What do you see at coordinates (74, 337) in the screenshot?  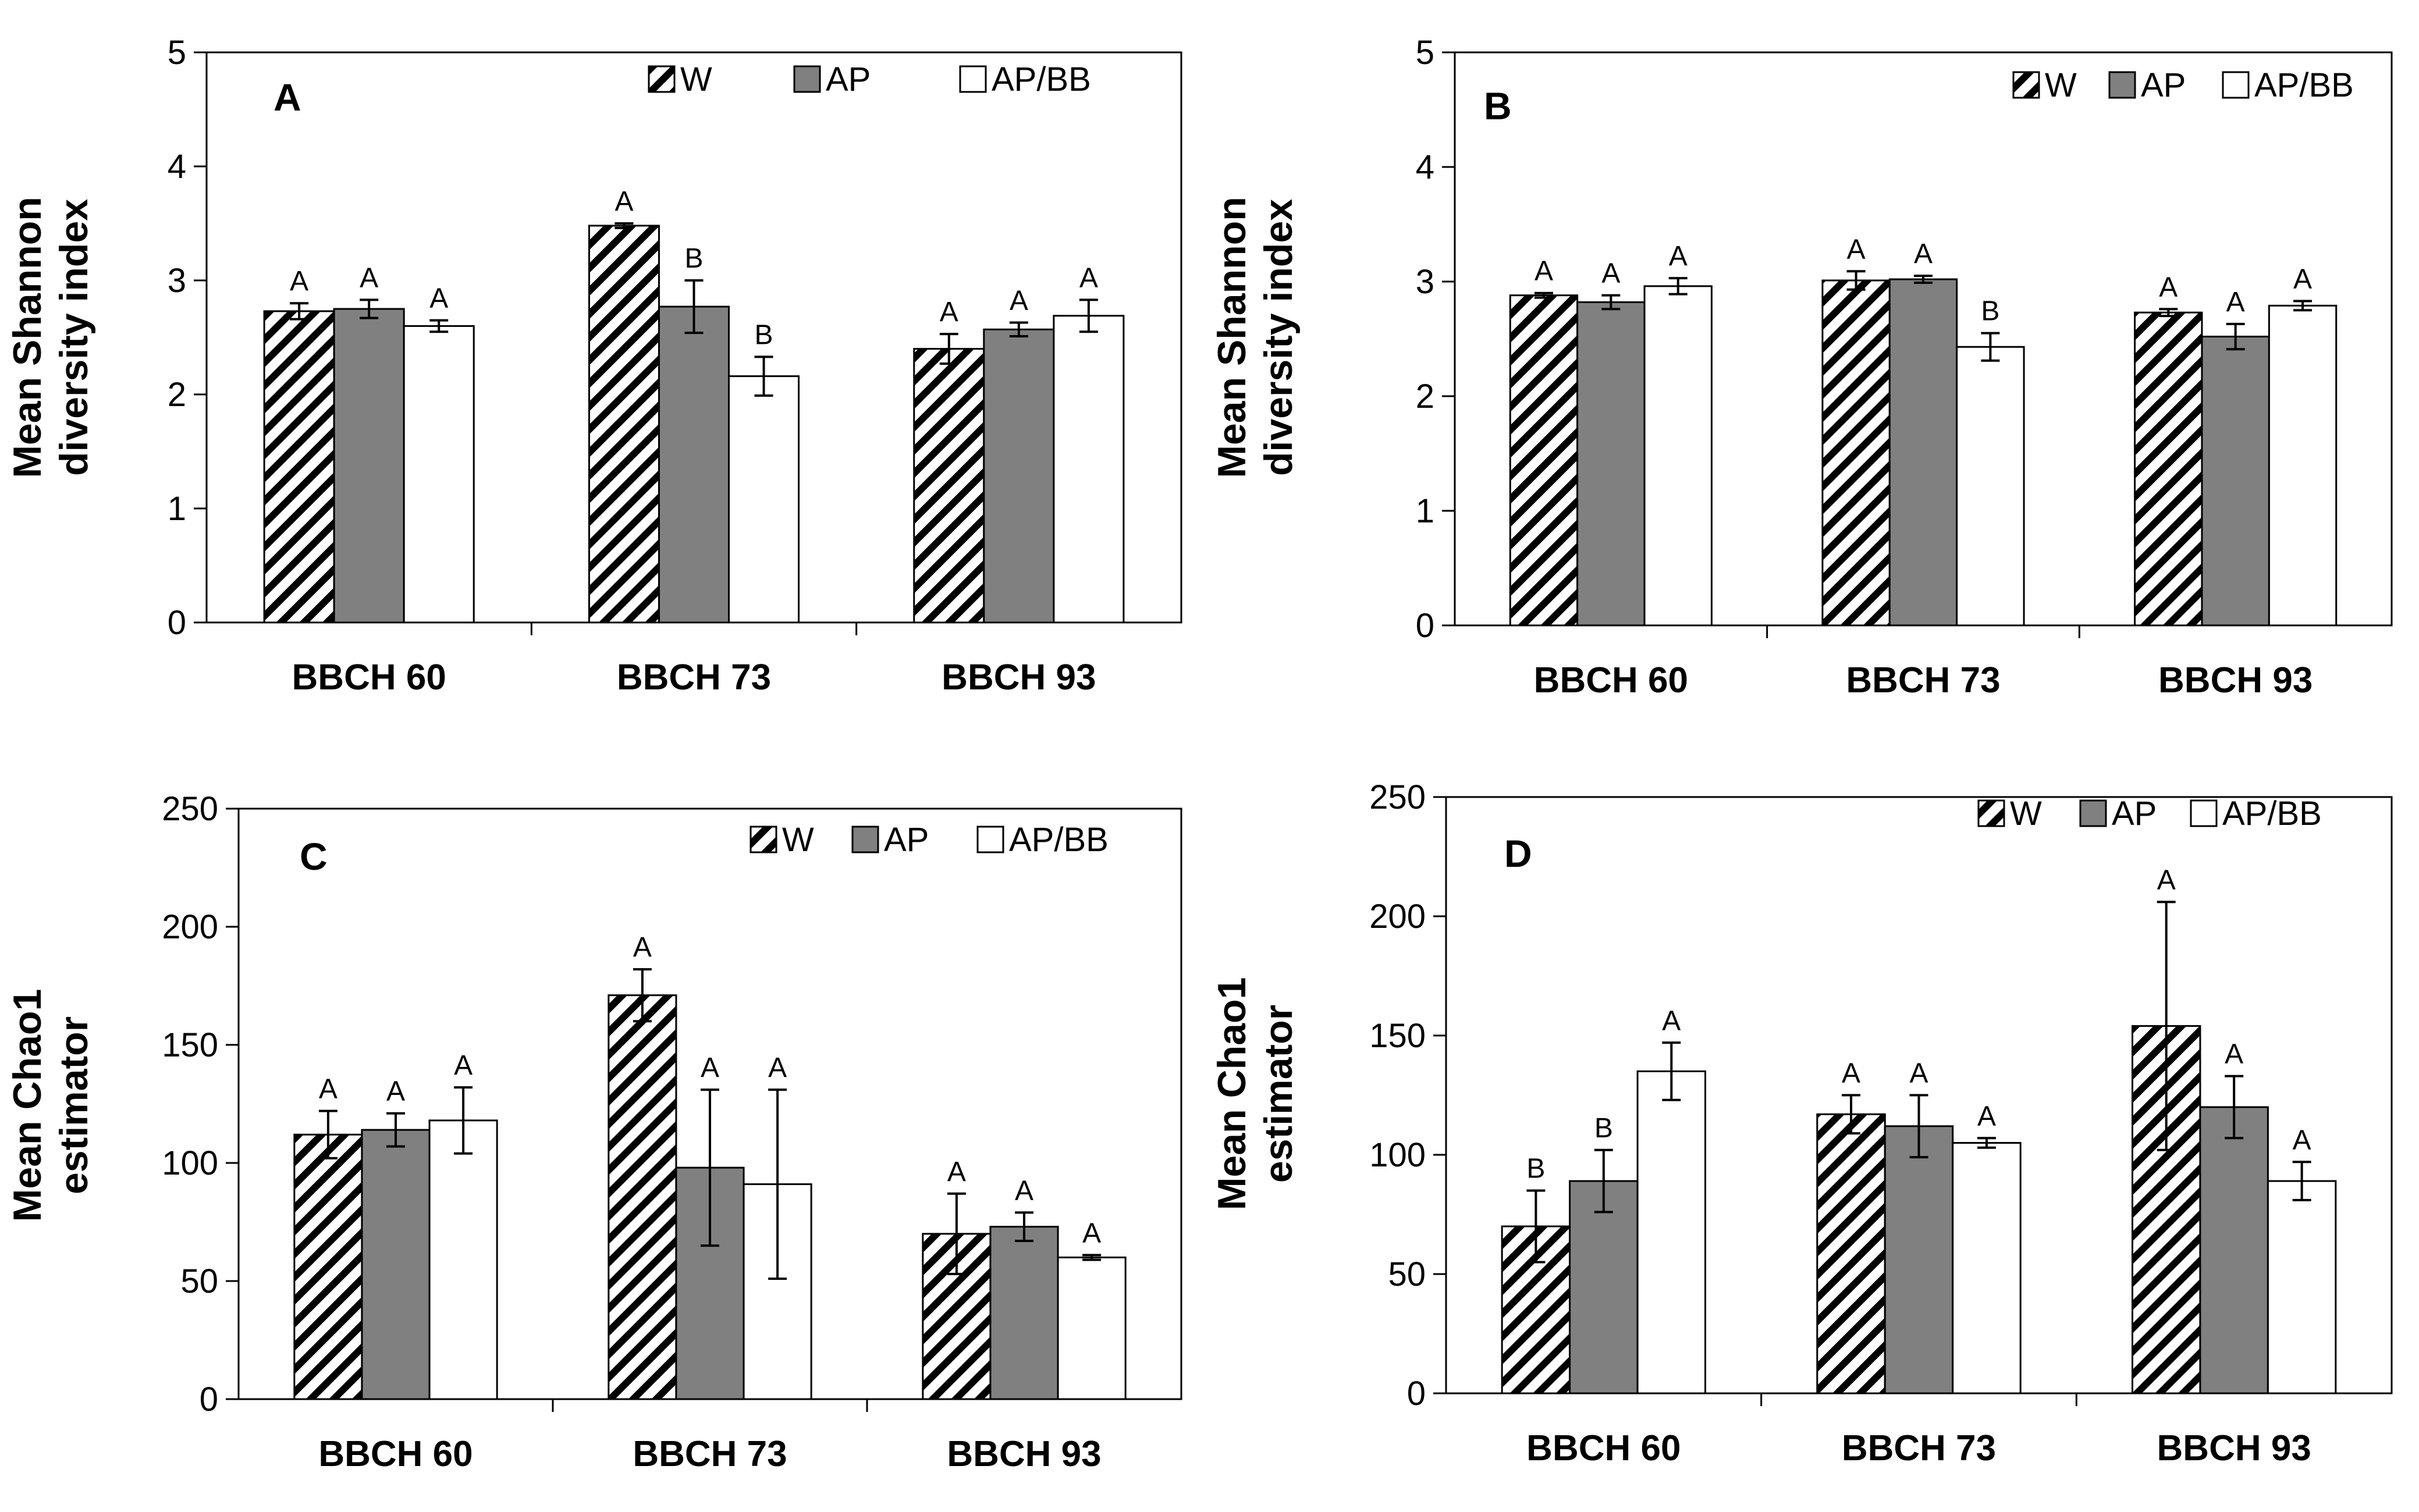 I see `y-axis-title: diversity index` at bounding box center [74, 337].